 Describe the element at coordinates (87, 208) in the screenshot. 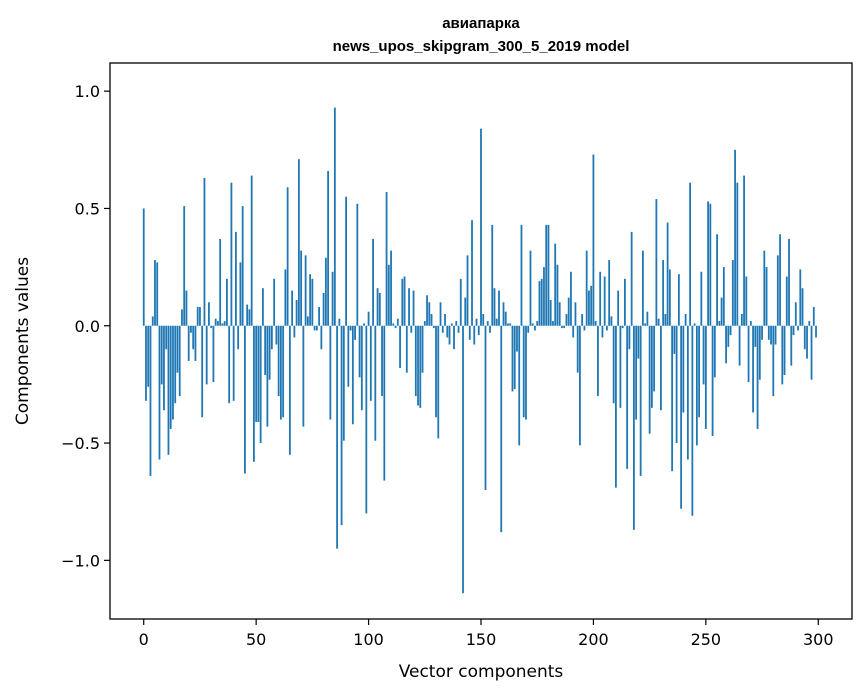

I see `y-tick-label: 0.5` at that location.